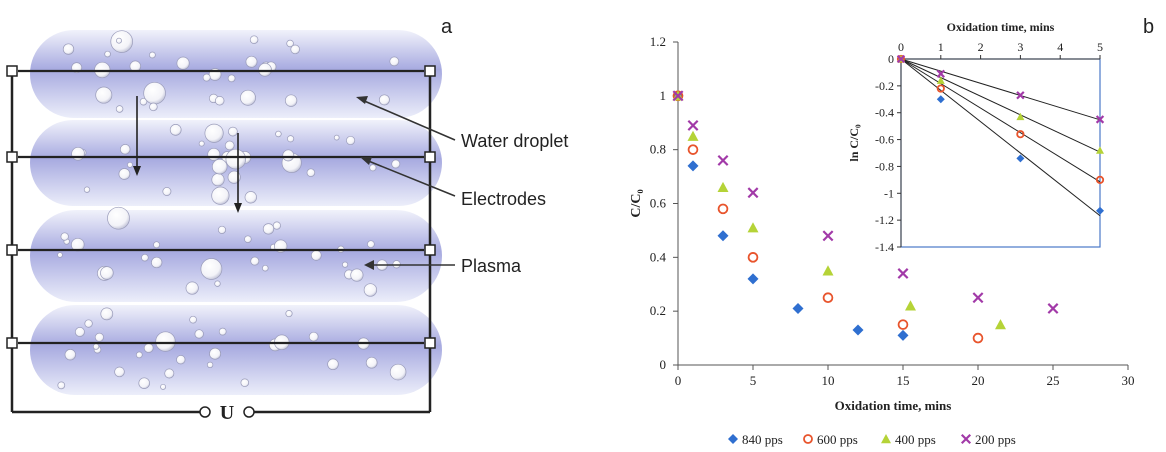 This screenshot has width=1166, height=452. I want to click on panel-a-letter: a, so click(447, 27).